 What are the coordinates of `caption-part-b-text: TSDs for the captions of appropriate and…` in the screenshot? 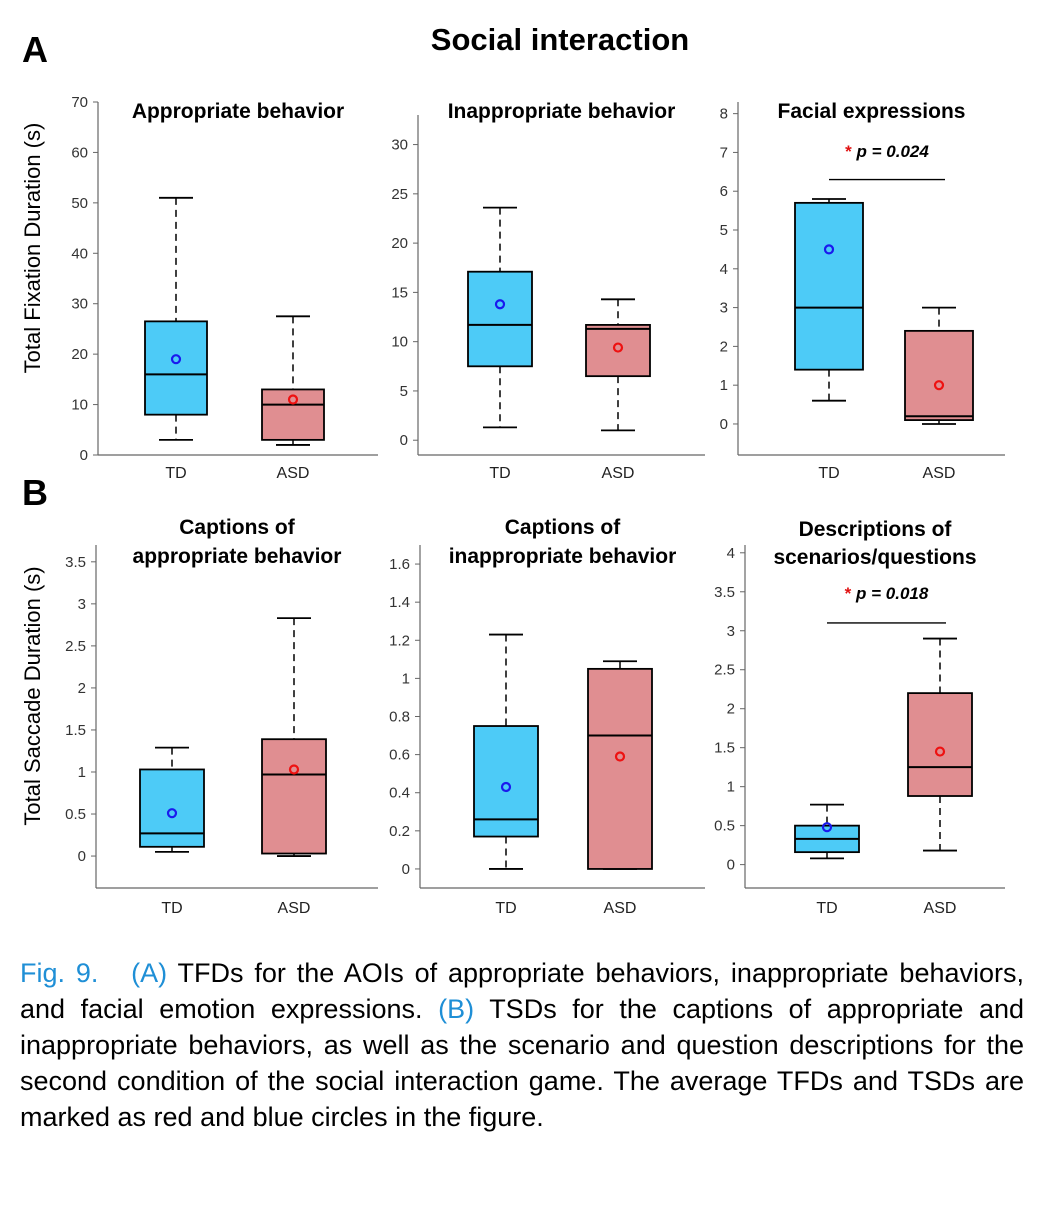 It's located at (522, 1063).